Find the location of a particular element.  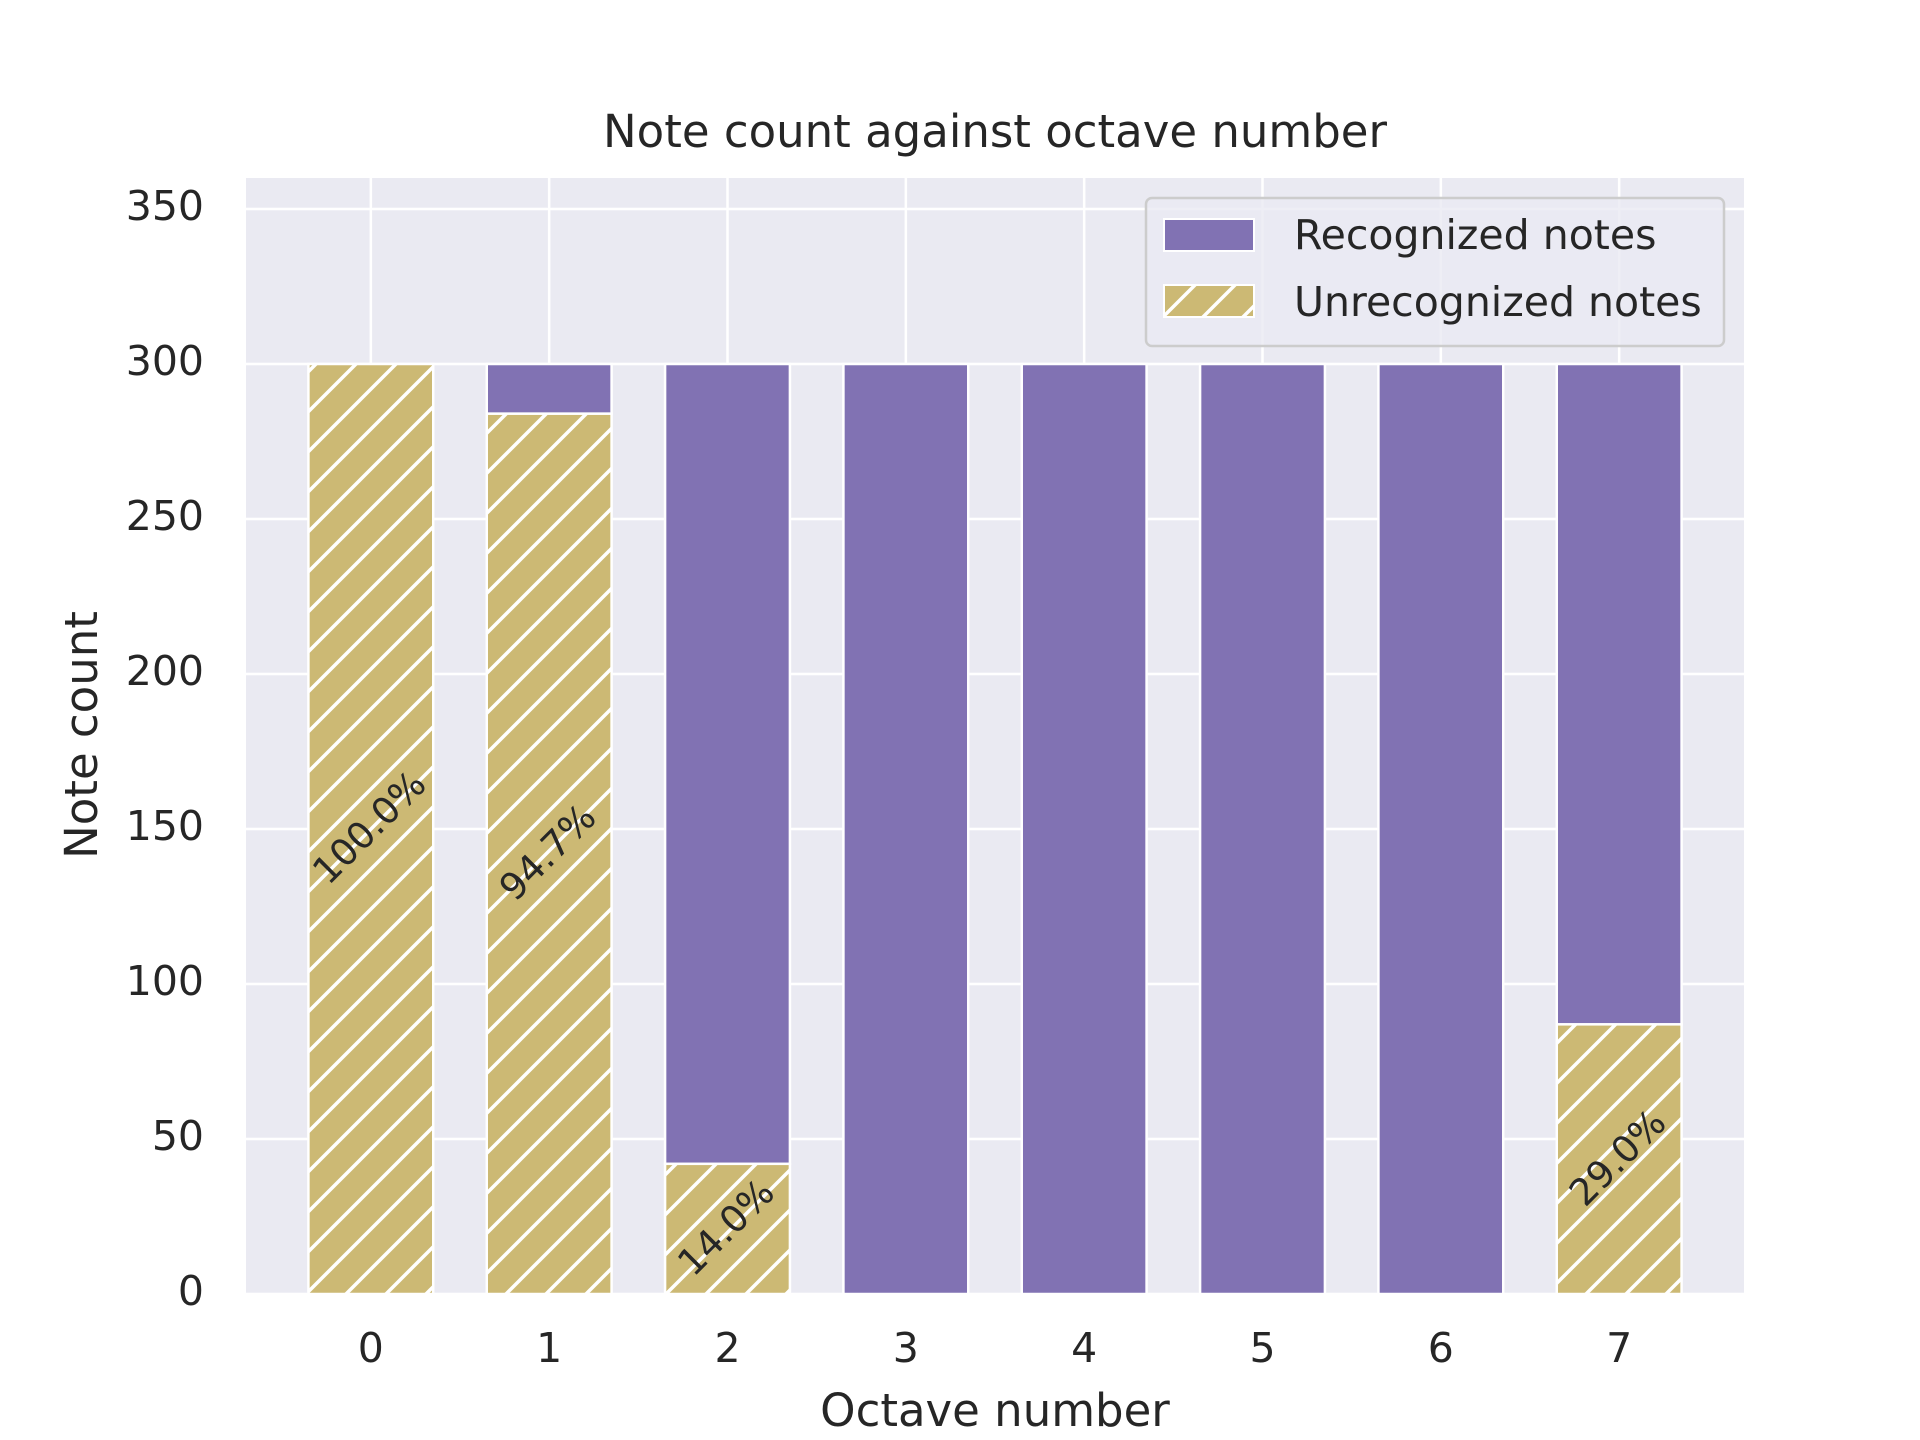

y-tick-label: 0 is located at coordinates (191, 1291).